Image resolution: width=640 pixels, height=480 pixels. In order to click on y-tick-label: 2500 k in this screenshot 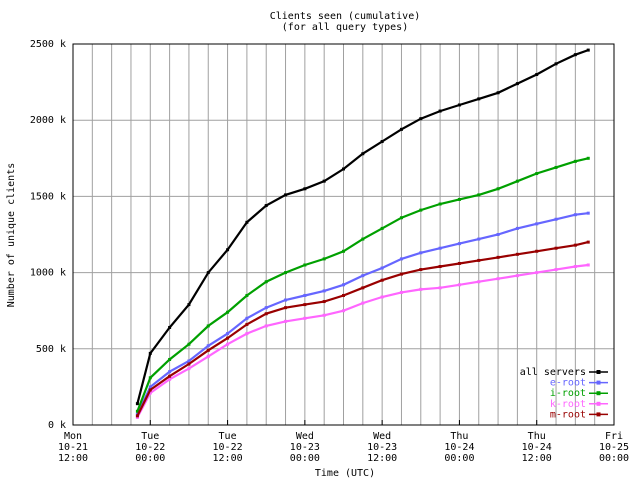, I will do `click(48, 44)`.